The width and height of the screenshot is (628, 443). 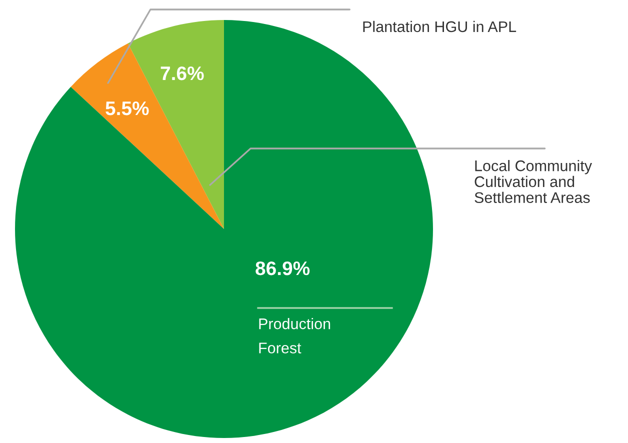 I want to click on data-label: 7.6%, so click(x=182, y=73).